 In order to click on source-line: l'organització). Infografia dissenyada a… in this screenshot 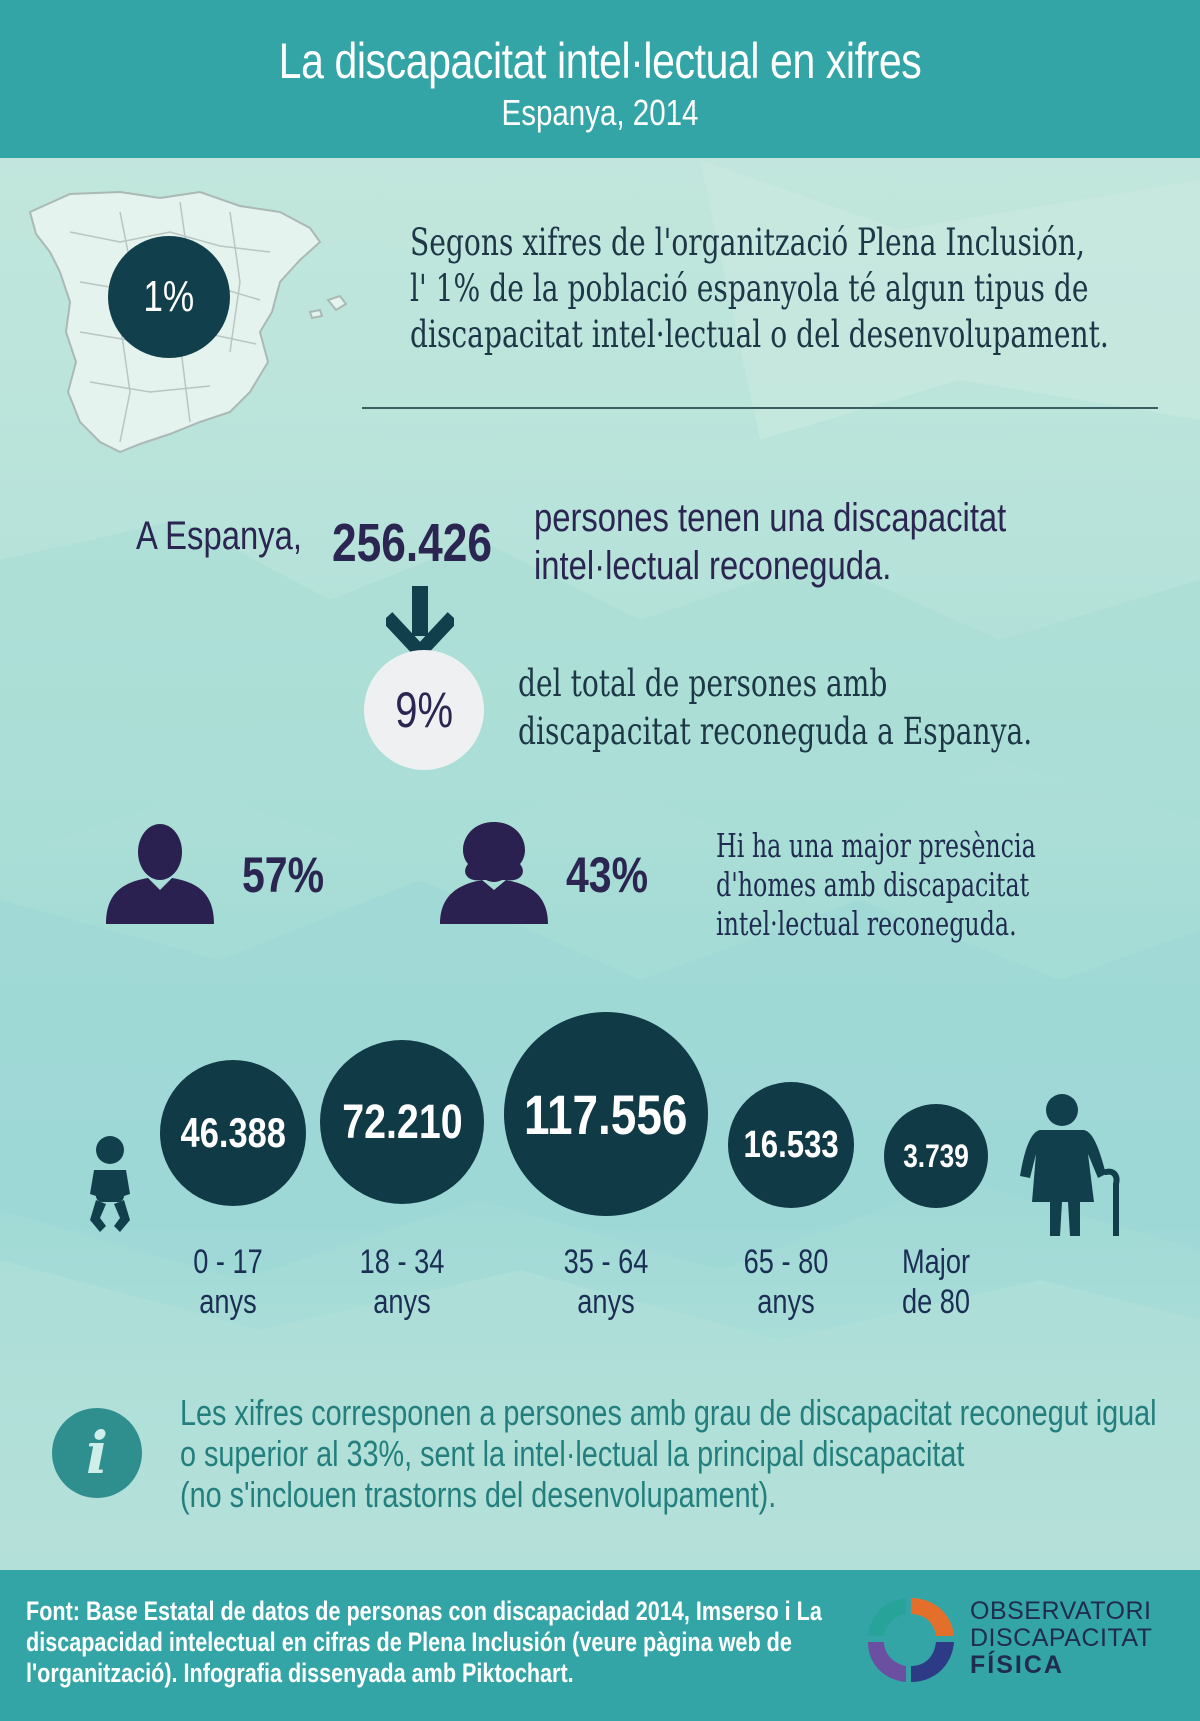, I will do `click(300, 1673)`.